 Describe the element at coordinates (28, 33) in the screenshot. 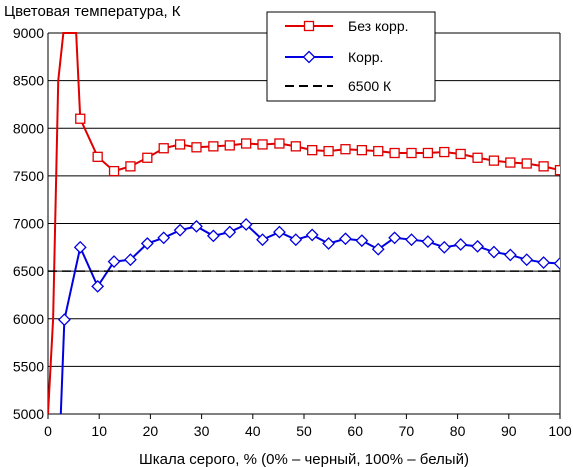

I see `y-tick-label: 9000` at that location.